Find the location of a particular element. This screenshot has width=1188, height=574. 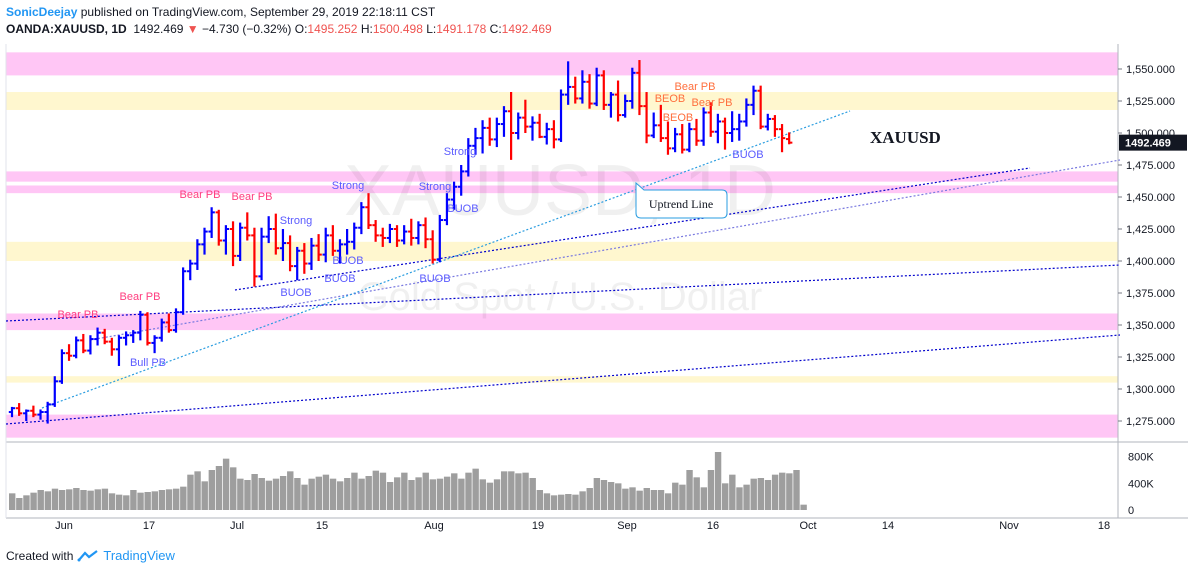

price-tick-label: 1,400.000 is located at coordinates (1150, 262).